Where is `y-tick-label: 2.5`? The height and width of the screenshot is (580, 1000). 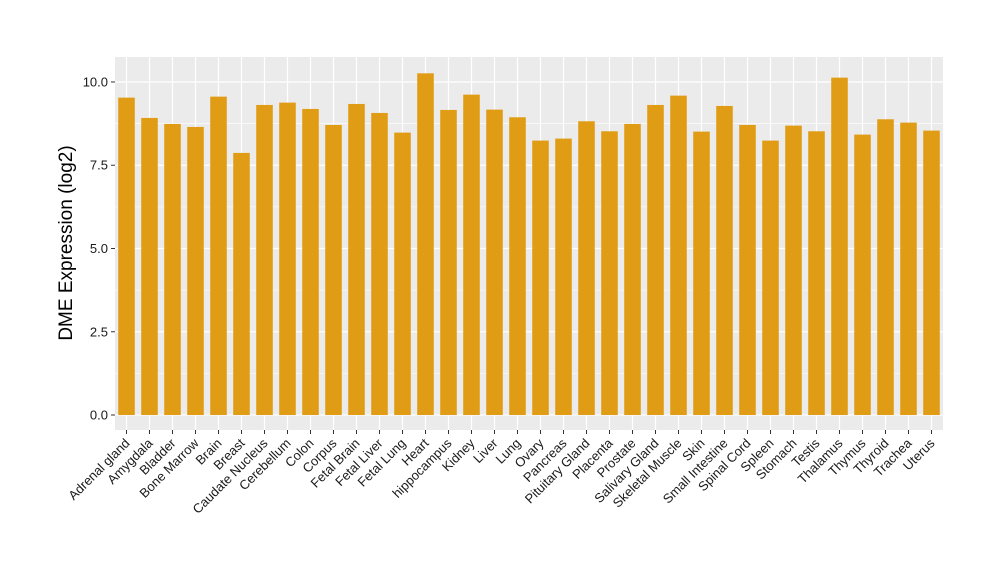 y-tick-label: 2.5 is located at coordinates (99, 331).